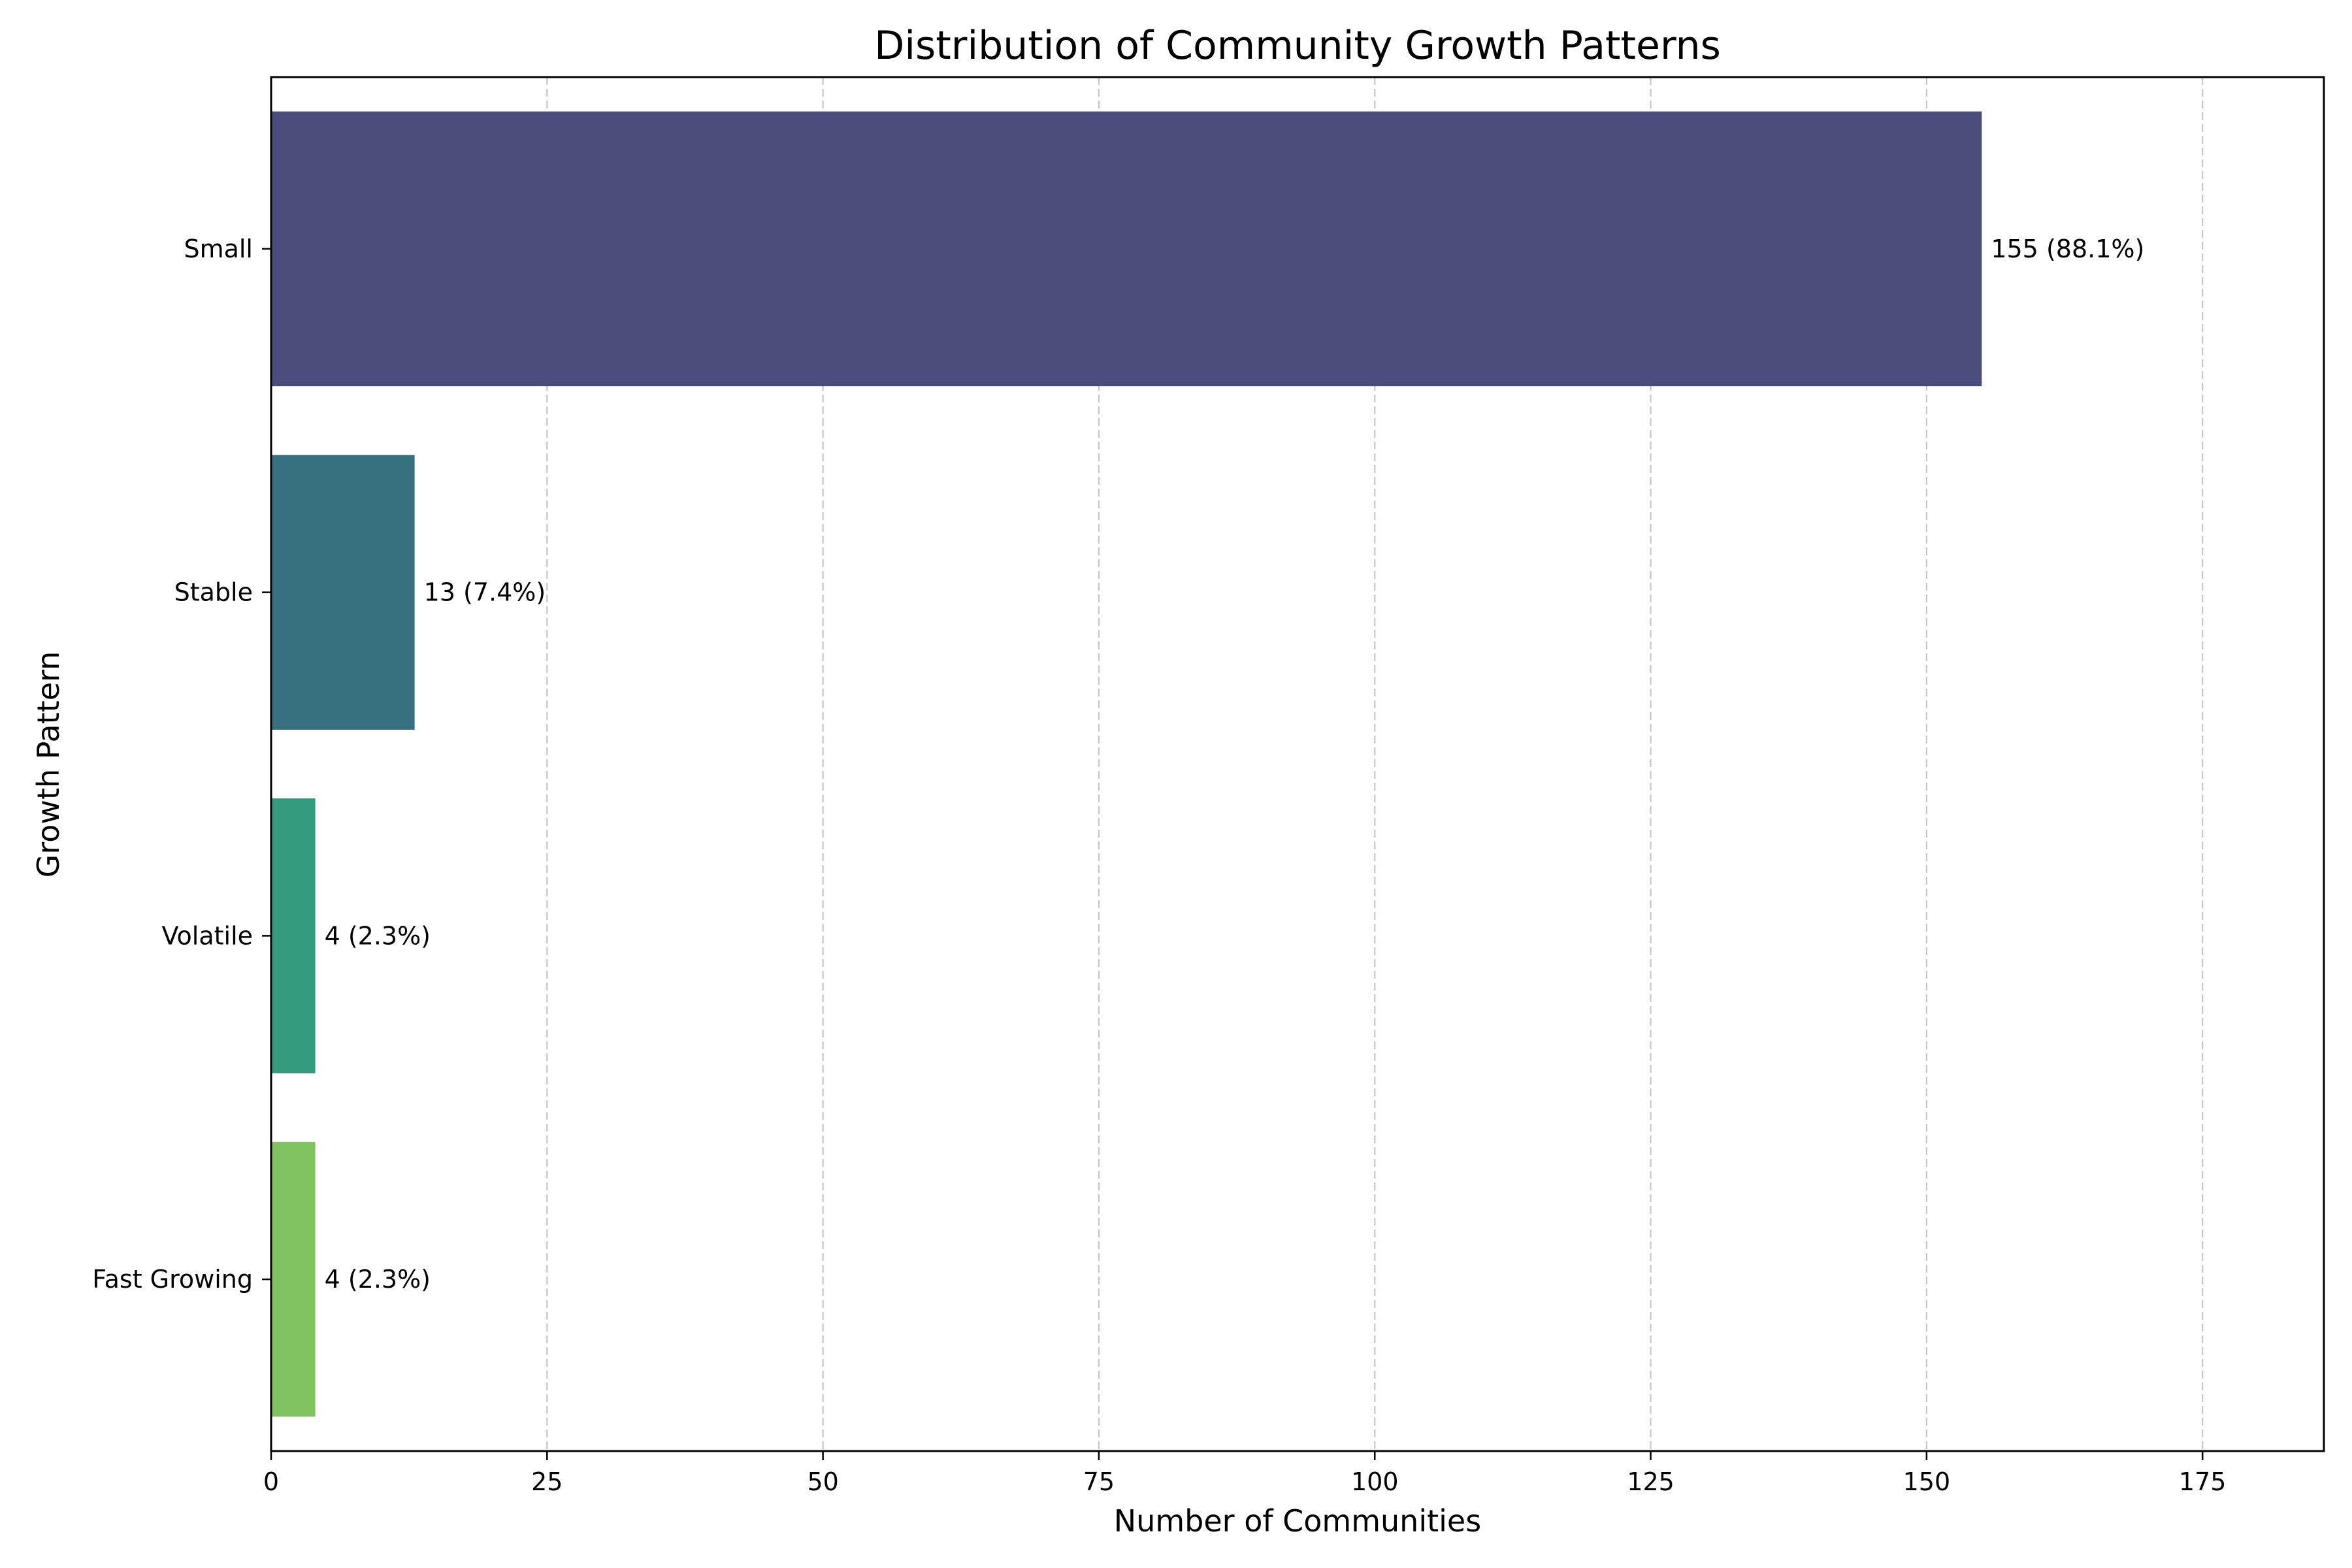  What do you see at coordinates (485, 592) in the screenshot?
I see `data-label: 13 (7.4%)` at bounding box center [485, 592].